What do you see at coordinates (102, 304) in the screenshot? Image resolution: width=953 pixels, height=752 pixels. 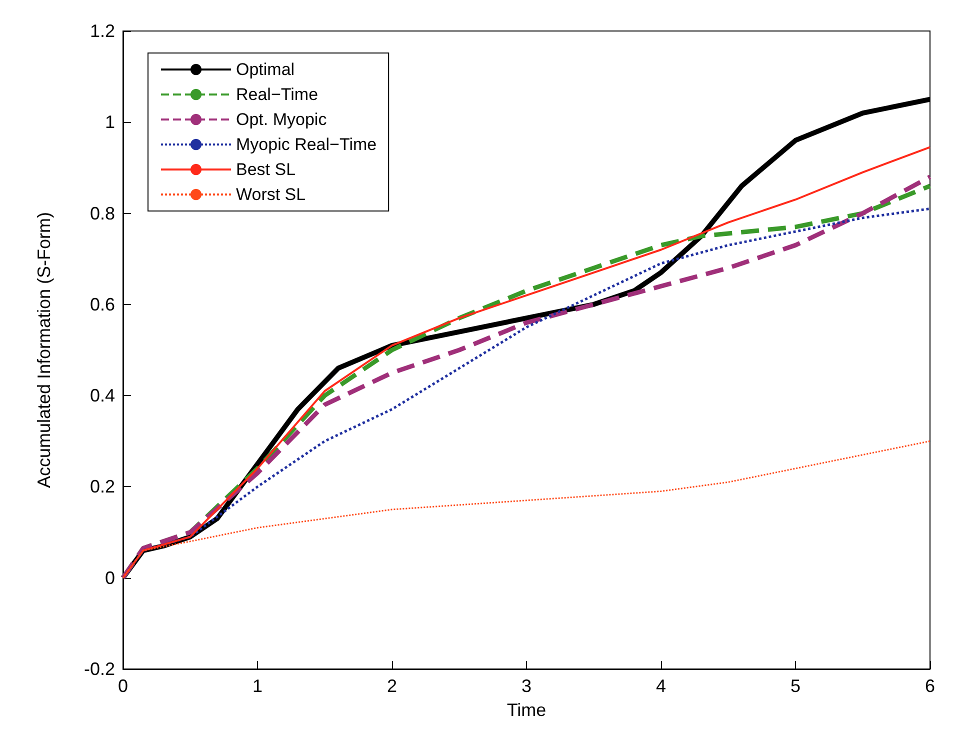 I see `y-tick-label: 0.6` at bounding box center [102, 304].